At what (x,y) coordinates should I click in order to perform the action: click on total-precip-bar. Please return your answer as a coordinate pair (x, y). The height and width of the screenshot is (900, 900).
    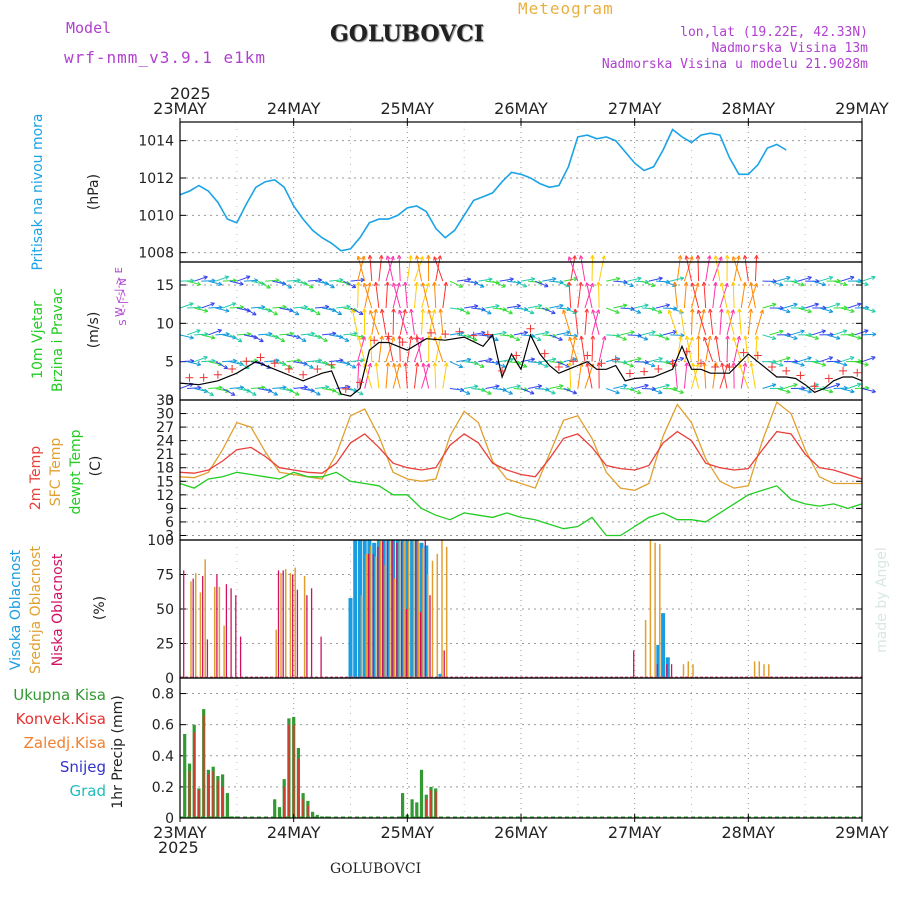
    Looking at the image, I should click on (275, 808).